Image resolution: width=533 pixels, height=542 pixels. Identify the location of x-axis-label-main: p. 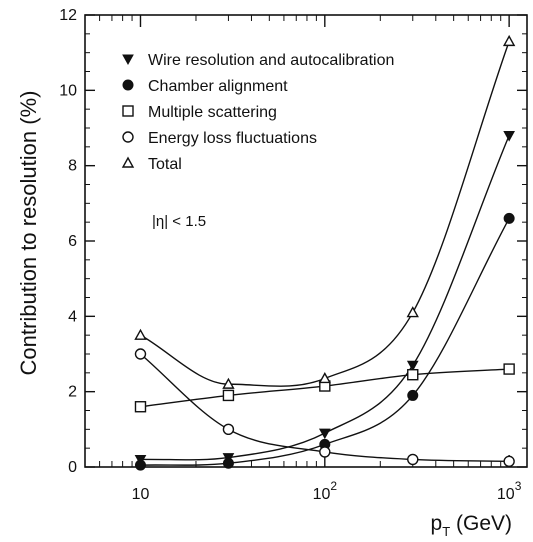
(437, 523).